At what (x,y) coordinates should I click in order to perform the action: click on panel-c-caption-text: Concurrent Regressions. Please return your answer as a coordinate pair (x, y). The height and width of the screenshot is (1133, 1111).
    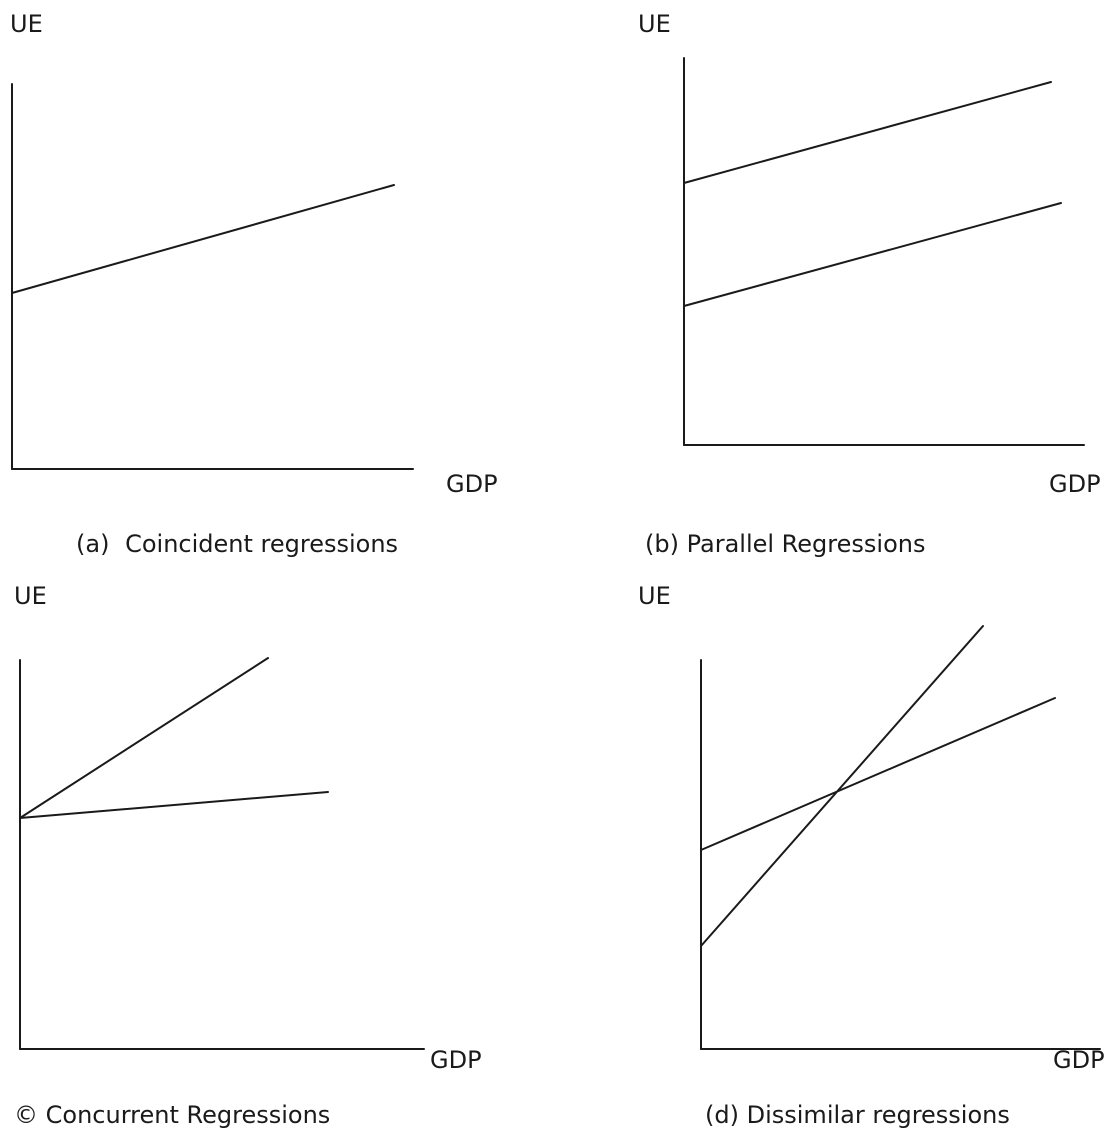
    Looking at the image, I should click on (188, 1115).